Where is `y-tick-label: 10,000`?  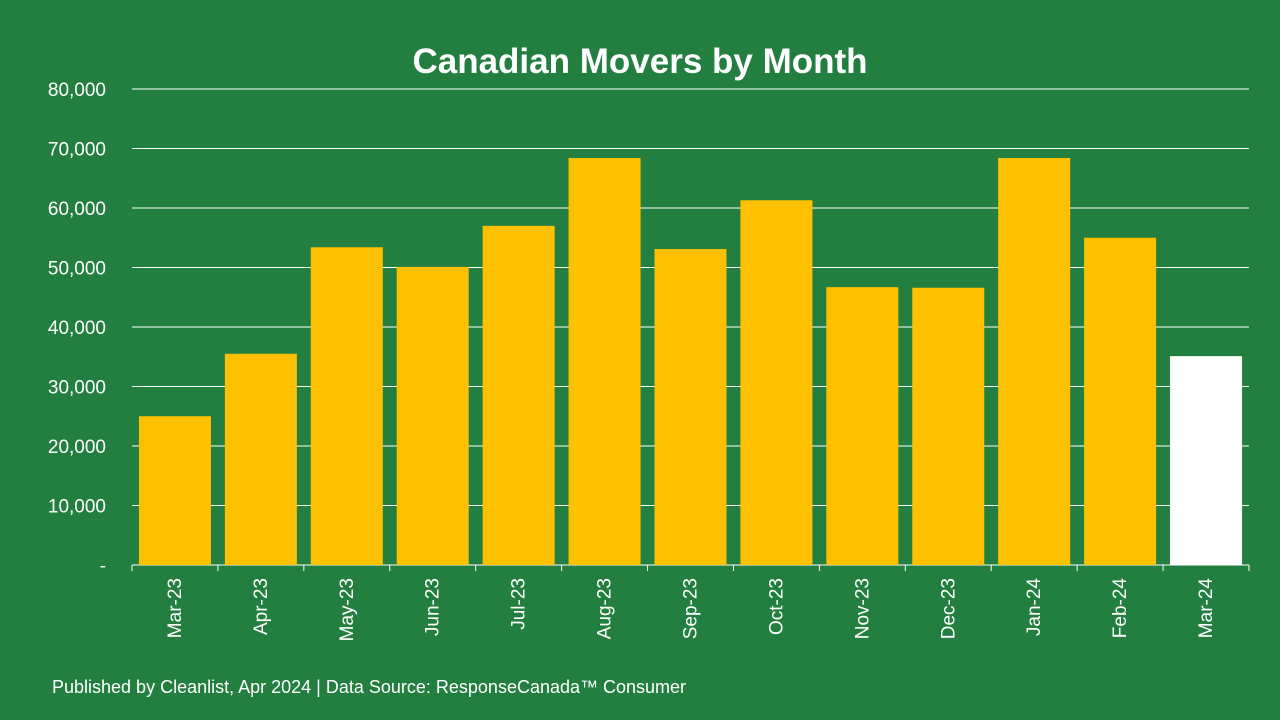
y-tick-label: 10,000 is located at coordinates (77, 507).